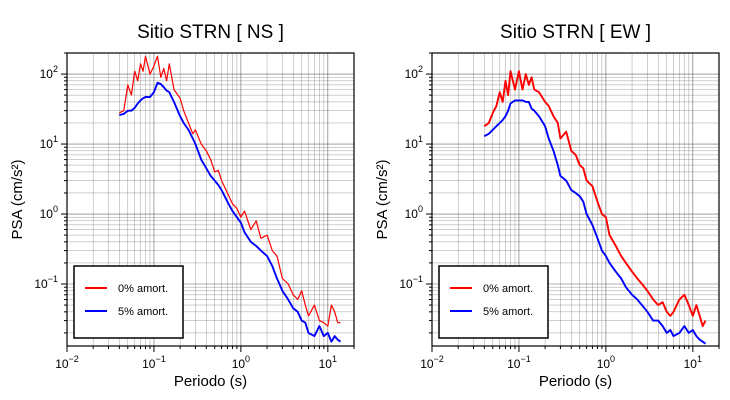 The width and height of the screenshot is (730, 400). I want to click on chart-title: Sitio STRN [ EW ], so click(575, 32).